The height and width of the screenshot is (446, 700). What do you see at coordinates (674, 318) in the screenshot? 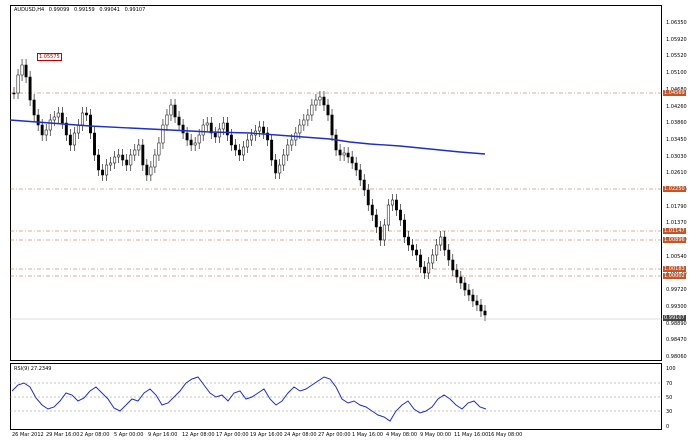
I see `current-price-tag: 0.99107` at bounding box center [674, 318].